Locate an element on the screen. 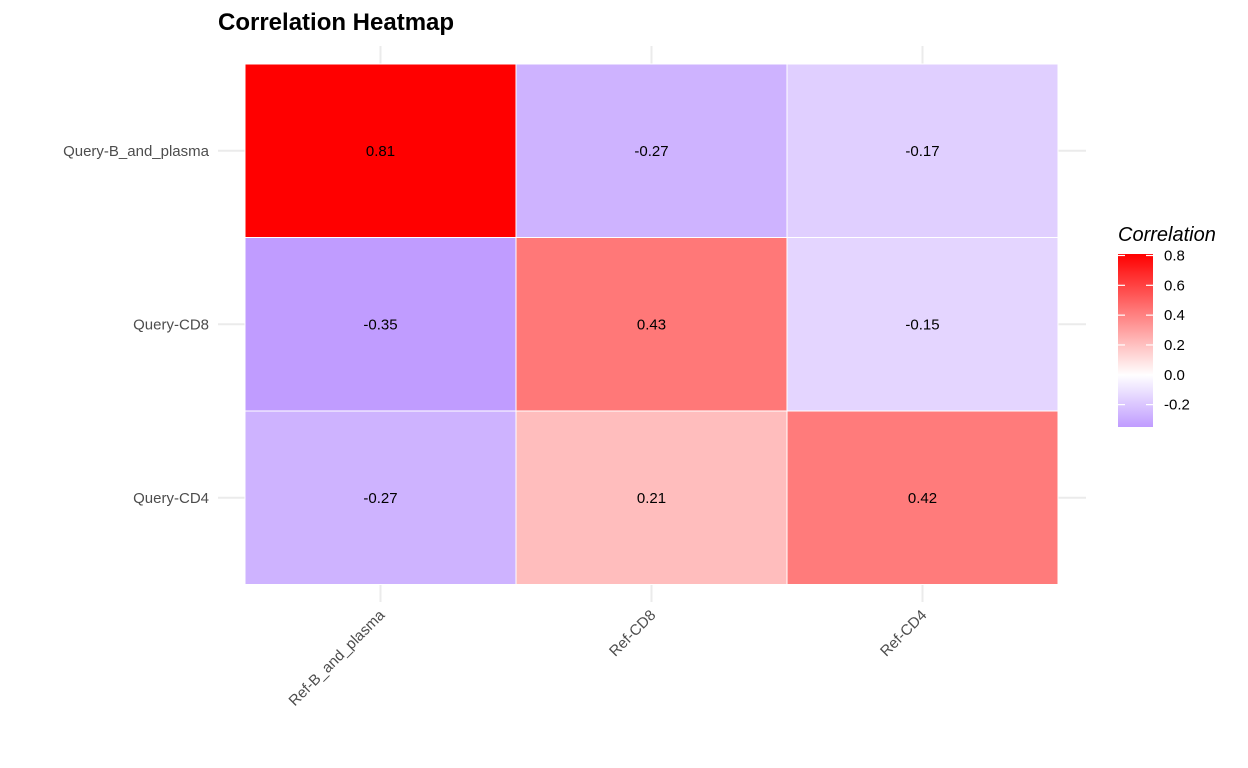  chart-title: Correlation Heatmap is located at coordinates (336, 22).